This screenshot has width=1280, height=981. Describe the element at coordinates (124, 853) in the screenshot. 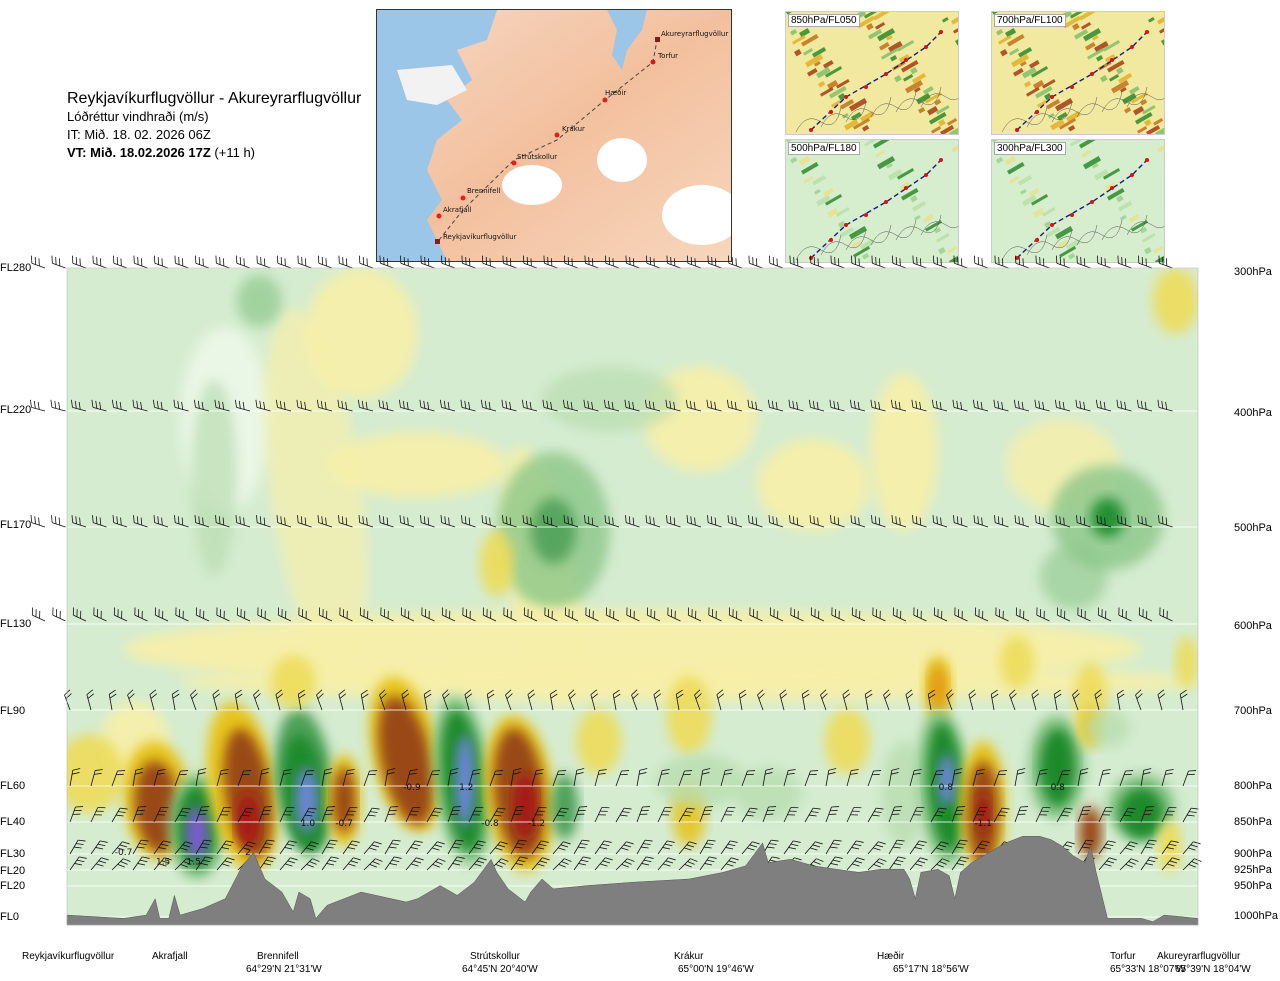

I see `contour-value-label: -0.7` at that location.